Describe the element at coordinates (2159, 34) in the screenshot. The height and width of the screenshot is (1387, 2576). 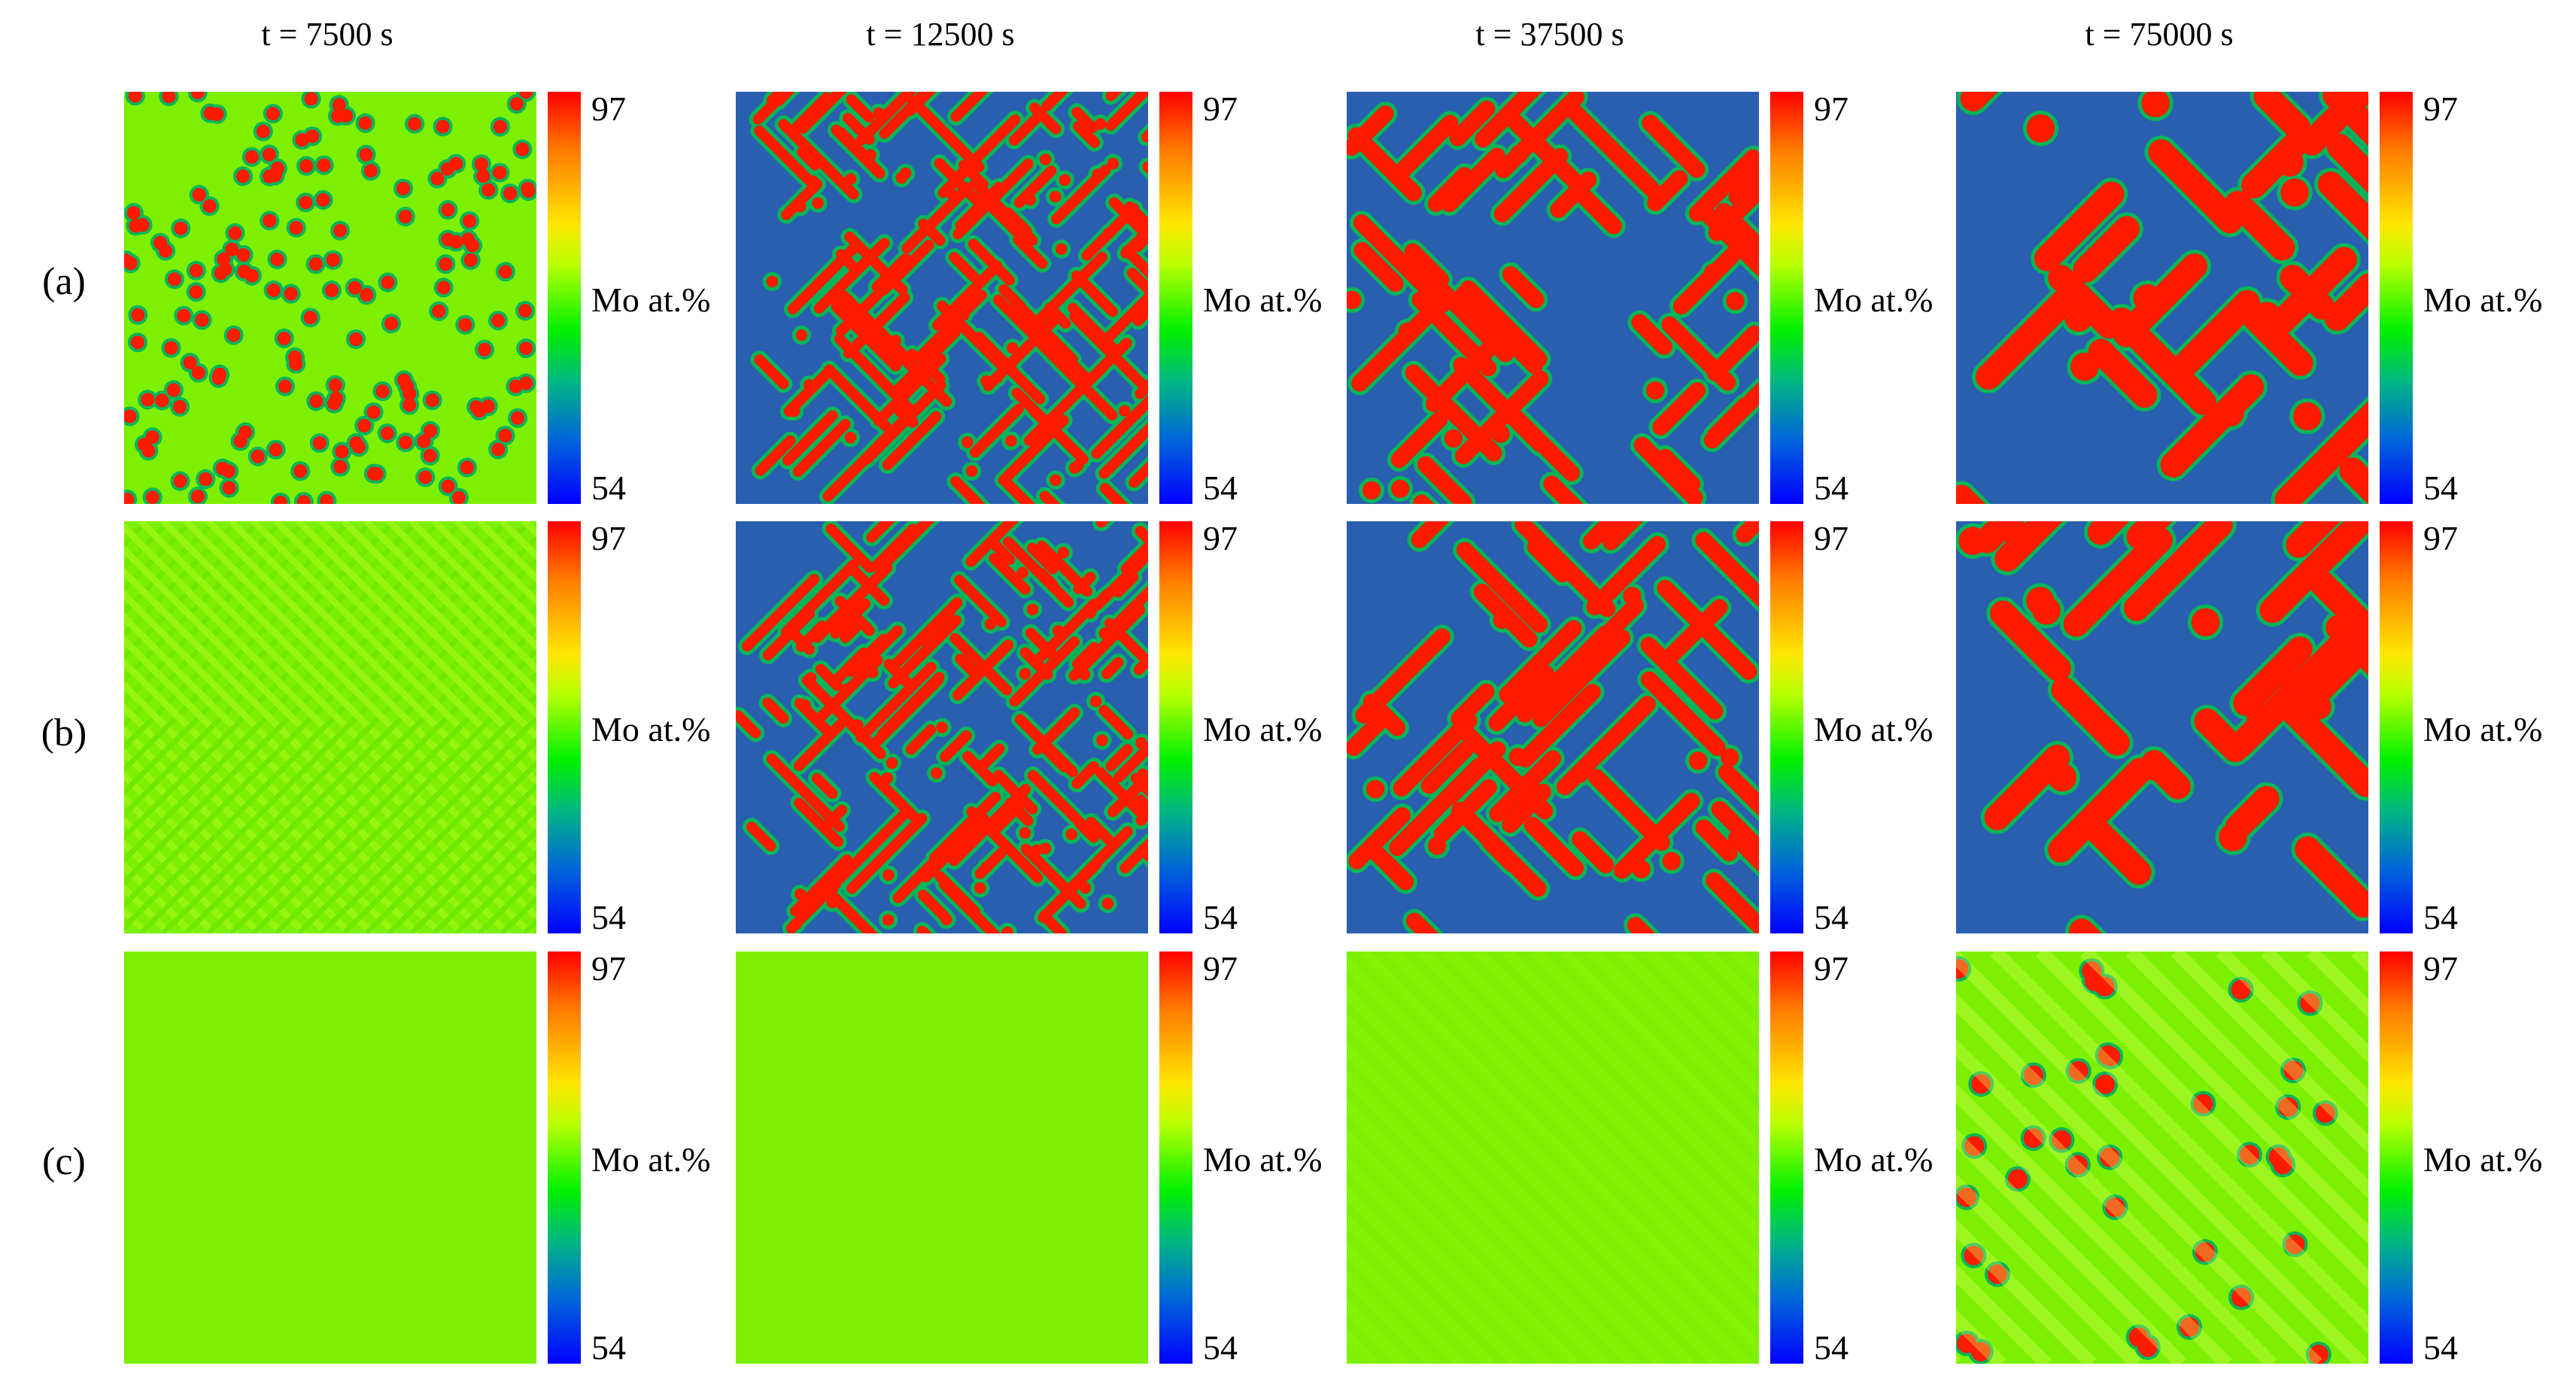
I see `time-label-3: t = 75000 s` at that location.